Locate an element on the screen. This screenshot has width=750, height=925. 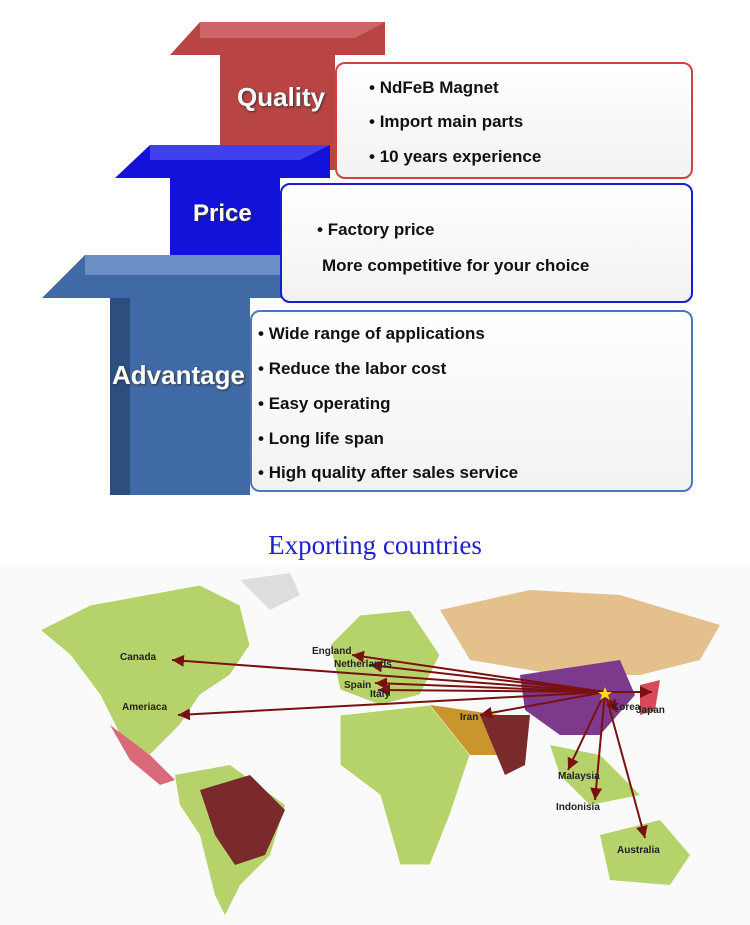
route-arrow-iran is located at coordinates (542, 705).